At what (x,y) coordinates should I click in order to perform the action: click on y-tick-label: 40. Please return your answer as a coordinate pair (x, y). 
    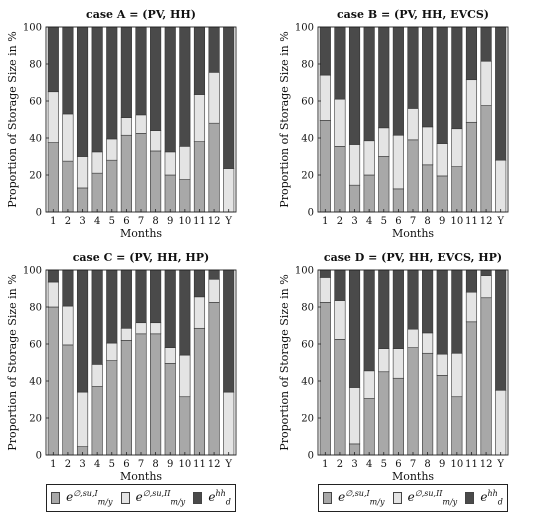
    Looking at the image, I should click on (35, 139).